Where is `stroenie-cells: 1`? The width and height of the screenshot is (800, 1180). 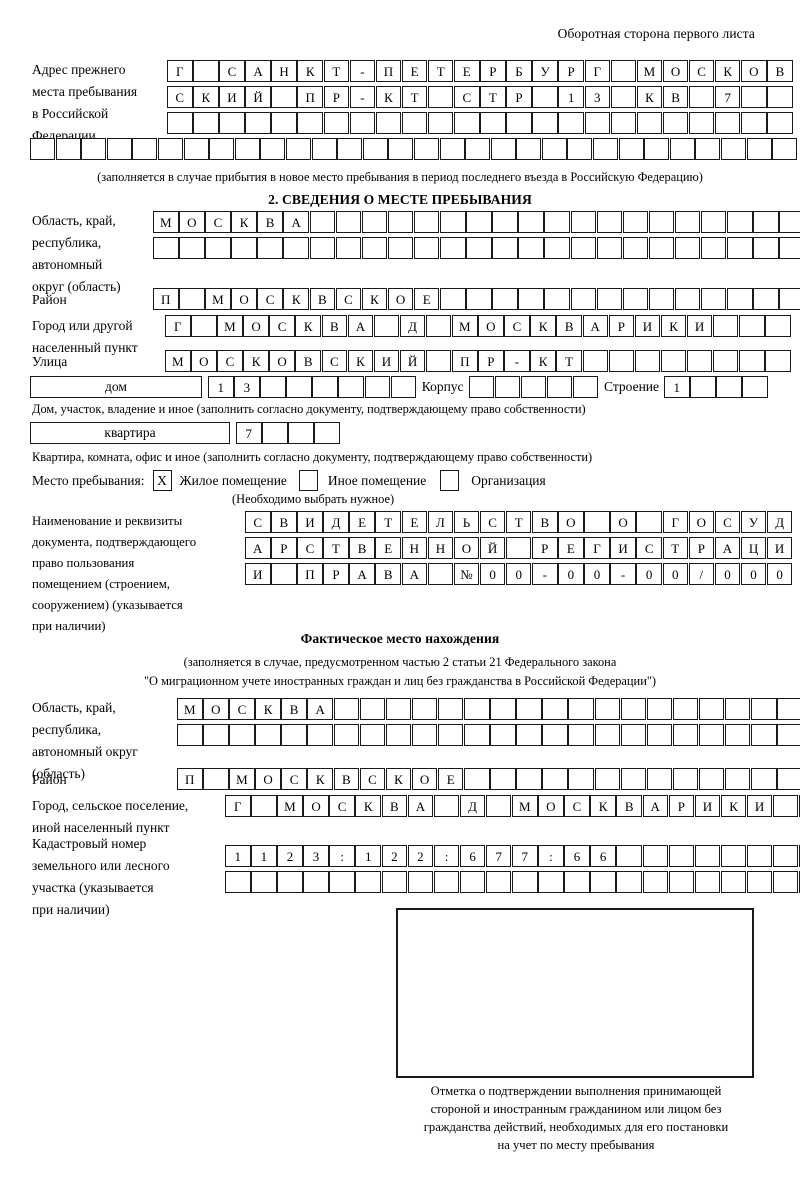
stroenie-cells: 1 is located at coordinates (716, 387).